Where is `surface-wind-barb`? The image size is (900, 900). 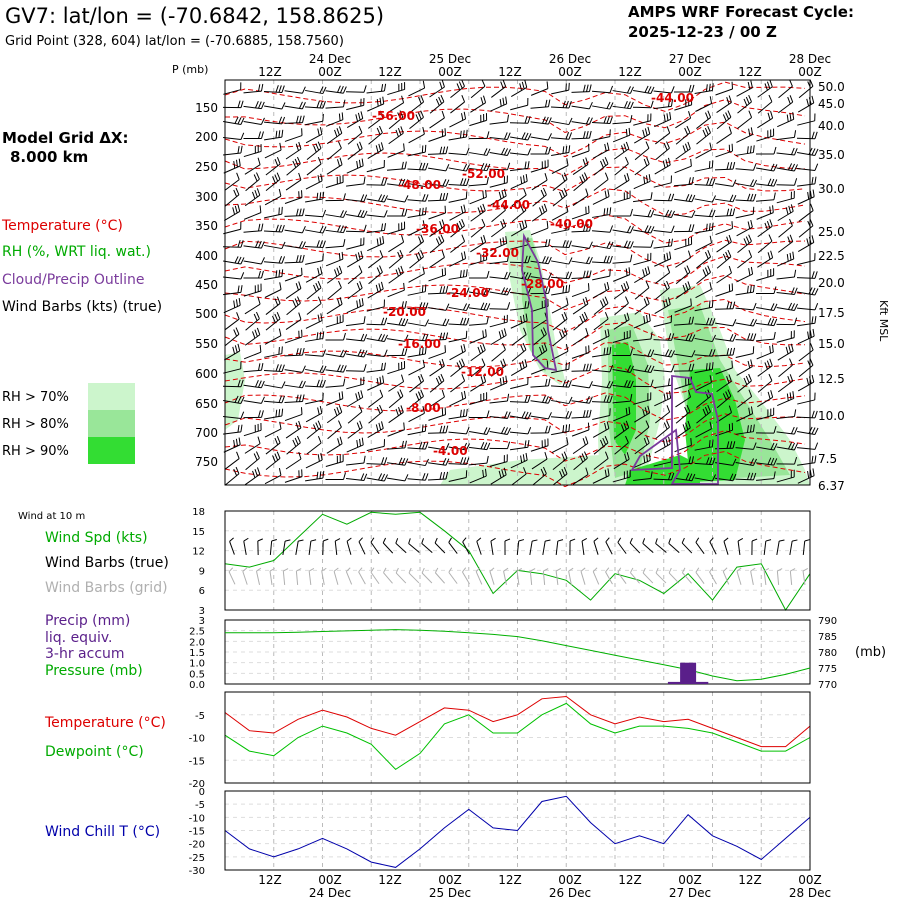 surface-wind-barb is located at coordinates (453, 545).